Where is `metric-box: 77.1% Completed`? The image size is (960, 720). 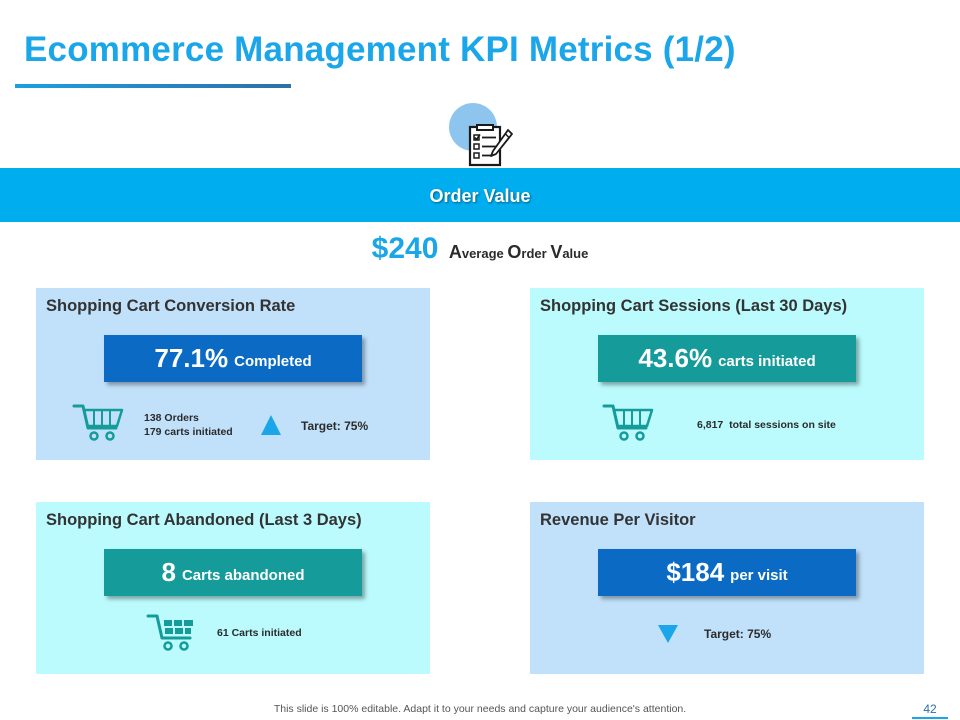 metric-box: 77.1% Completed is located at coordinates (233, 358).